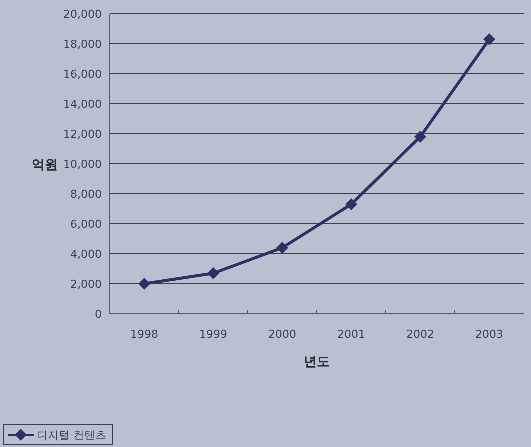 Image resolution: width=531 pixels, height=447 pixels. I want to click on legend-label: 디지털 컨텐츠, so click(71, 435).